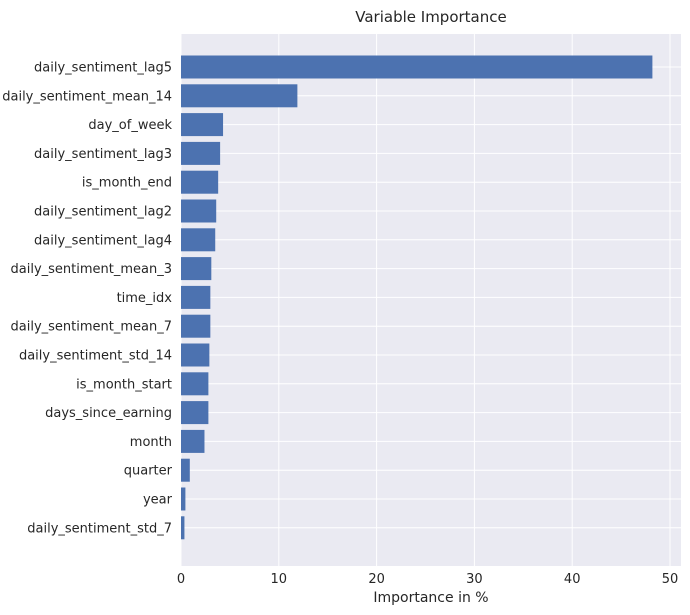 Image resolution: width=690 pixels, height=615 pixels. What do you see at coordinates (130, 125) in the screenshot?
I see `category-label-day_of_week: day_of_week` at bounding box center [130, 125].